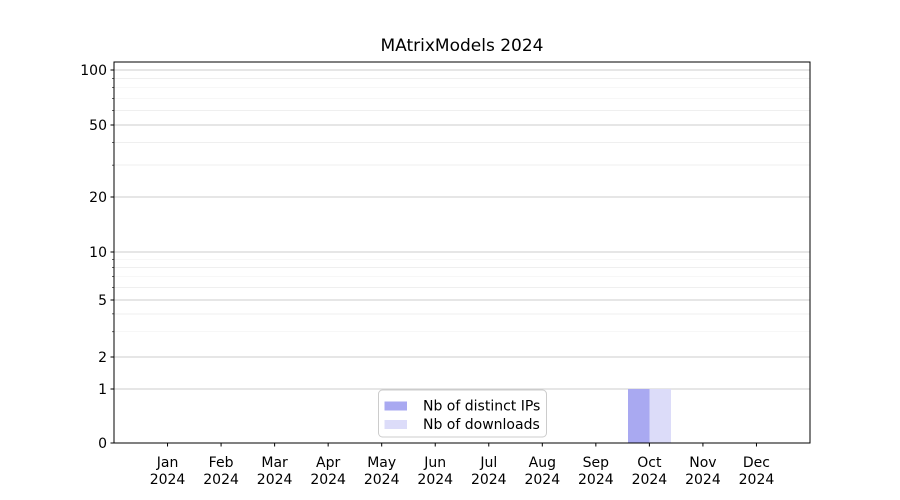 This screenshot has height=500, width=900. Describe the element at coordinates (542, 480) in the screenshot. I see `x-tick-label-year-aug: 2024` at that location.